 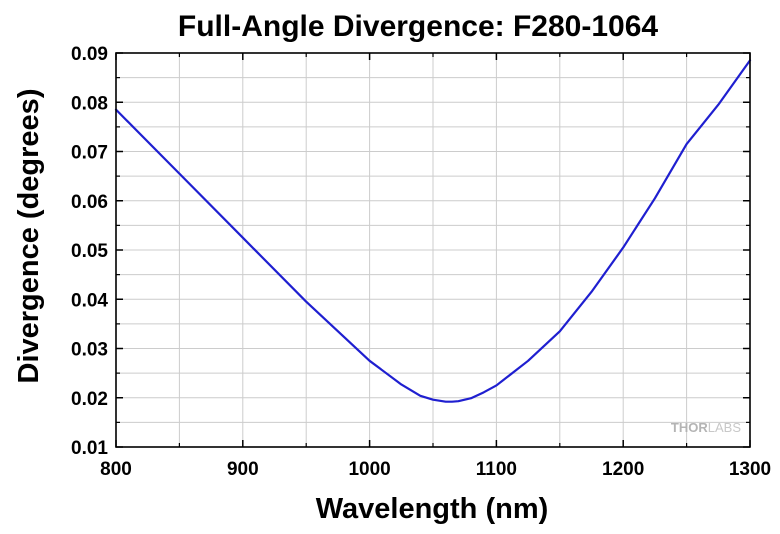 I want to click on x-tick-label: 1200, so click(x=623, y=469).